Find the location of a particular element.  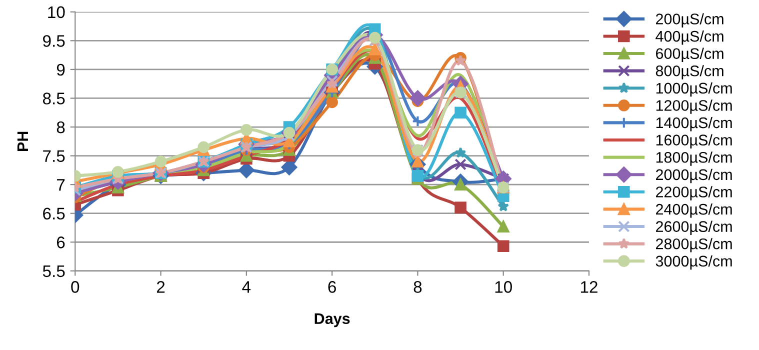

x-tick-label: 6 is located at coordinates (332, 287).